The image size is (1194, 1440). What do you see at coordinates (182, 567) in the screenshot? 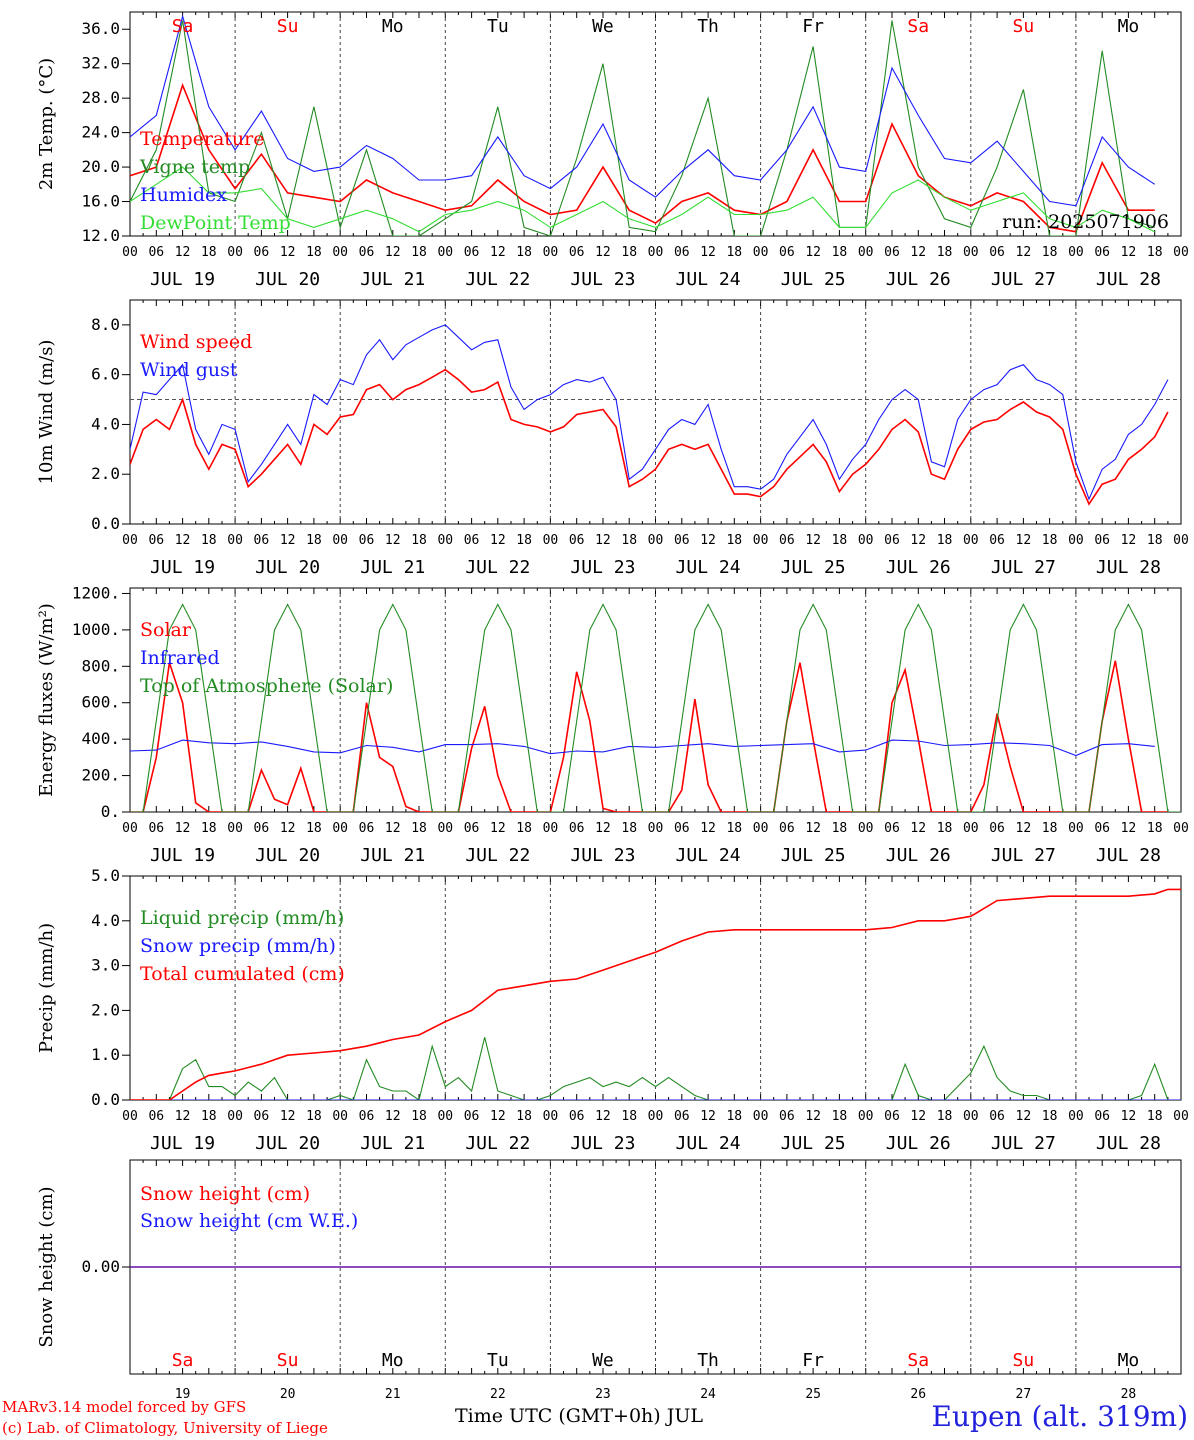
I see `day-label: JUL 19` at bounding box center [182, 567].